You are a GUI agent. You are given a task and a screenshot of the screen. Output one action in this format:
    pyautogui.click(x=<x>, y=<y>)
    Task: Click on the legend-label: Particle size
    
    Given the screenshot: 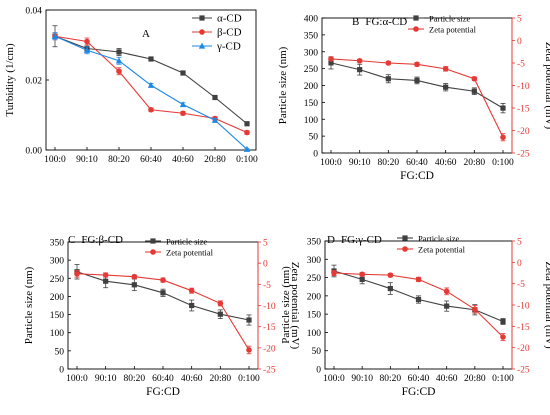 What is the action you would take?
    pyautogui.click(x=439, y=239)
    